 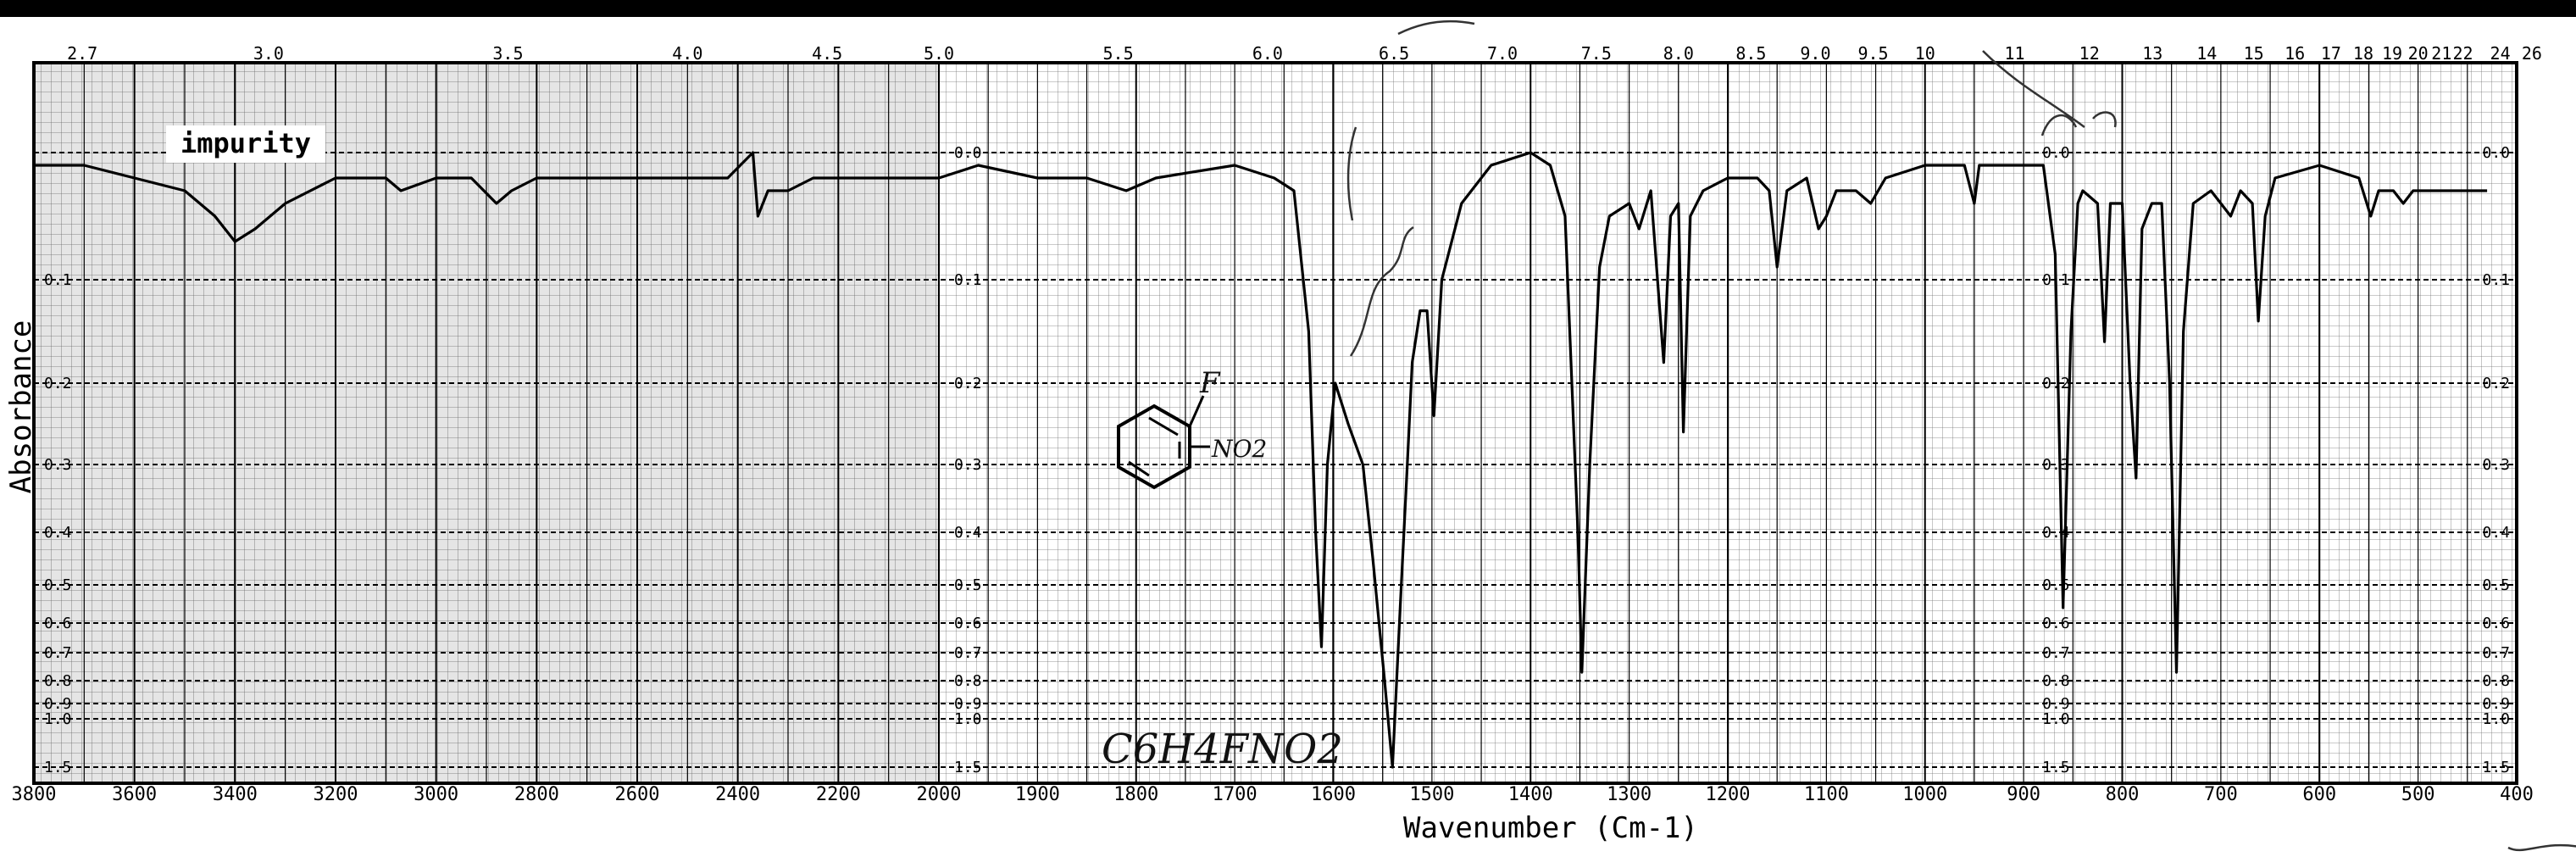 What do you see at coordinates (1550, 828) in the screenshot?
I see `x-axis-label: Wavenumber (Cm-1)` at bounding box center [1550, 828].